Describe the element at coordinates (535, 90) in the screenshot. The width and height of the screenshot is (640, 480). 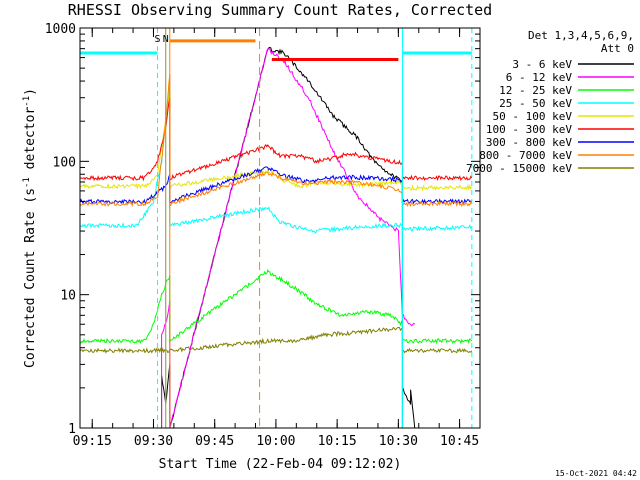
I see `legend-label: 12 - 25 keV` at that location.